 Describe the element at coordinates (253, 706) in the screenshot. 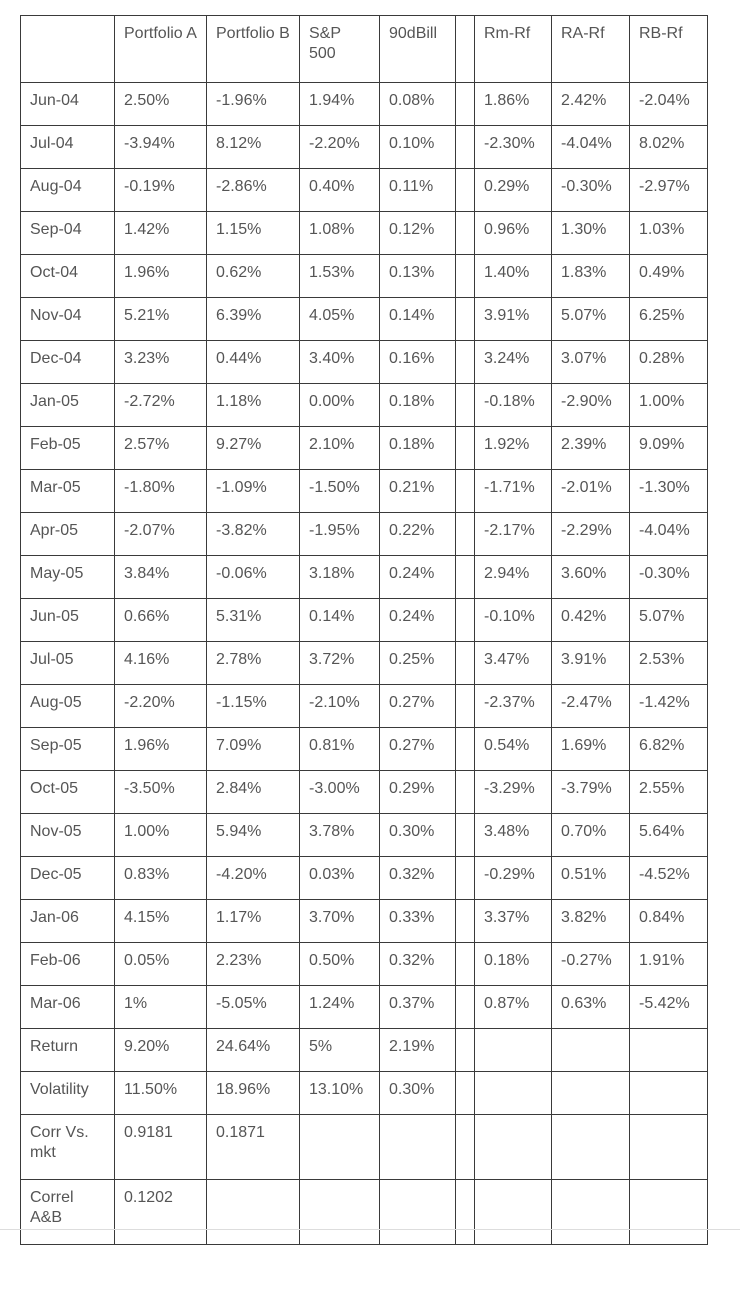

I see `table-cell: -1.15%` at that location.